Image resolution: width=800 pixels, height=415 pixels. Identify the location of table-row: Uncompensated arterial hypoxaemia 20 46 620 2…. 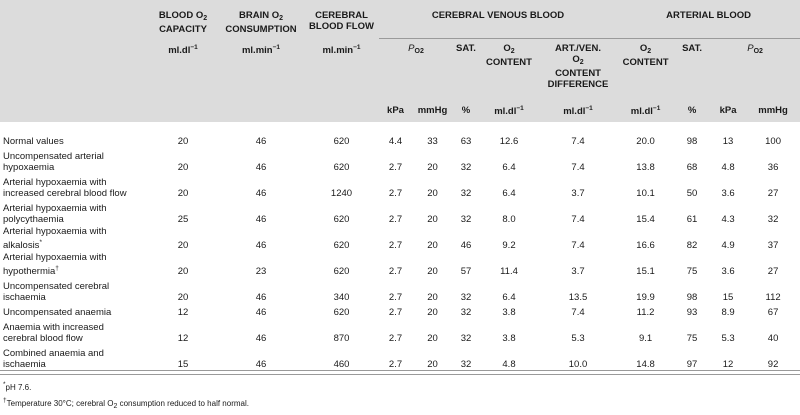
(400, 160).